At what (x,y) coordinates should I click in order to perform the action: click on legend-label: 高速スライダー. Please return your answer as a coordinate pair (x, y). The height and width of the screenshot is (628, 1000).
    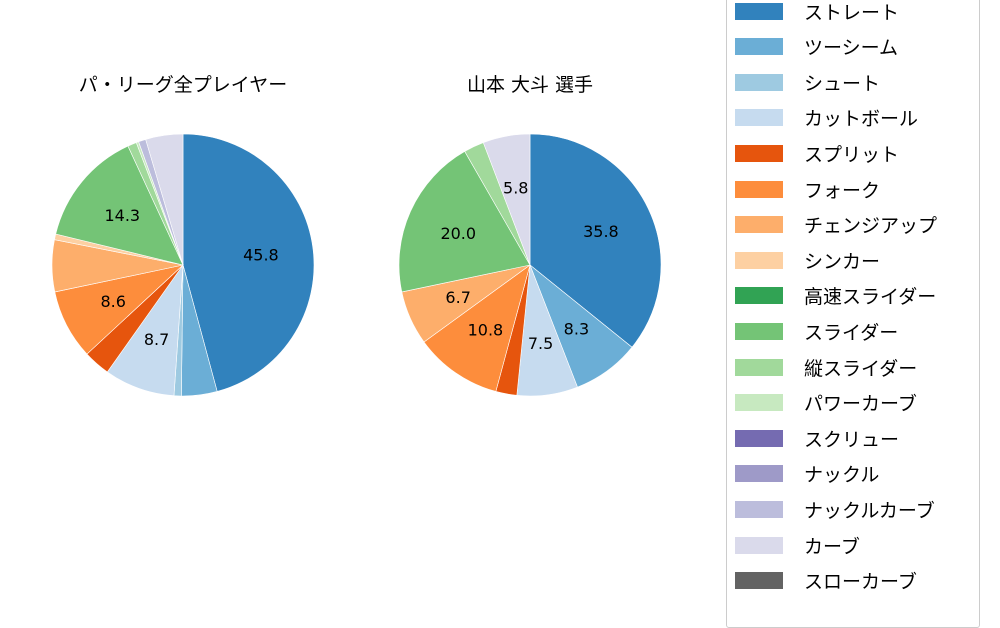
    Looking at the image, I should click on (870, 297).